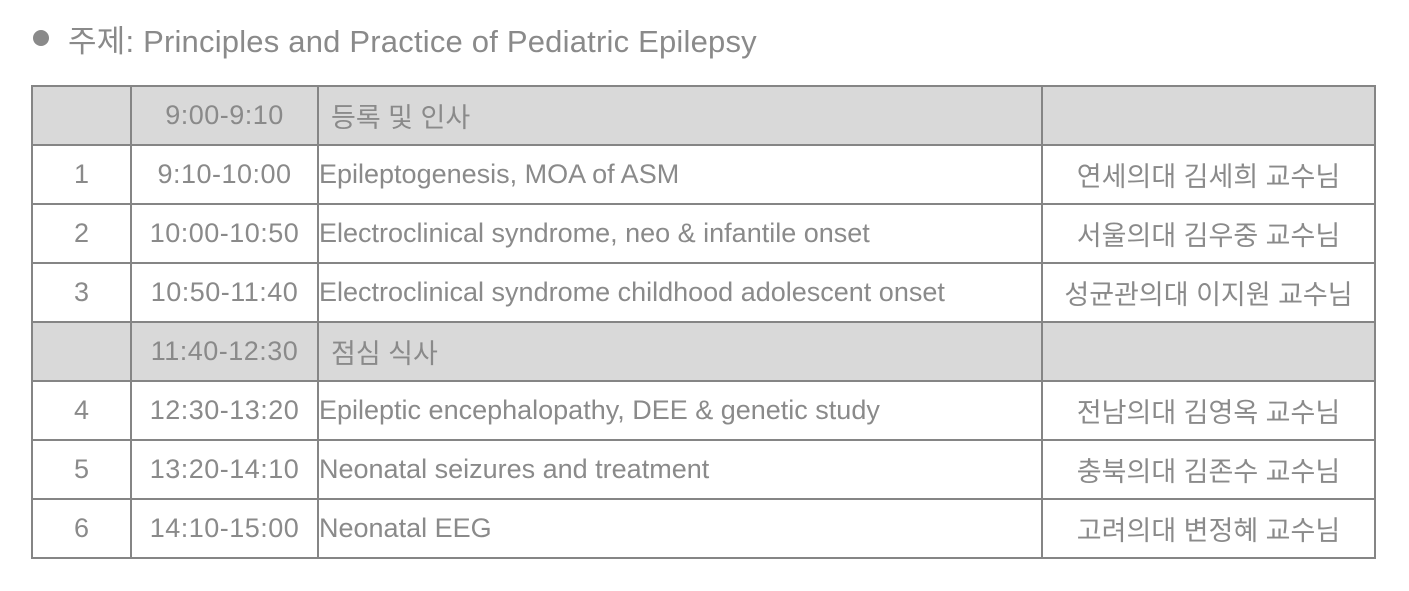  Describe the element at coordinates (680, 115) in the screenshot. I see `topic-cell: 등록 및 인사` at that location.